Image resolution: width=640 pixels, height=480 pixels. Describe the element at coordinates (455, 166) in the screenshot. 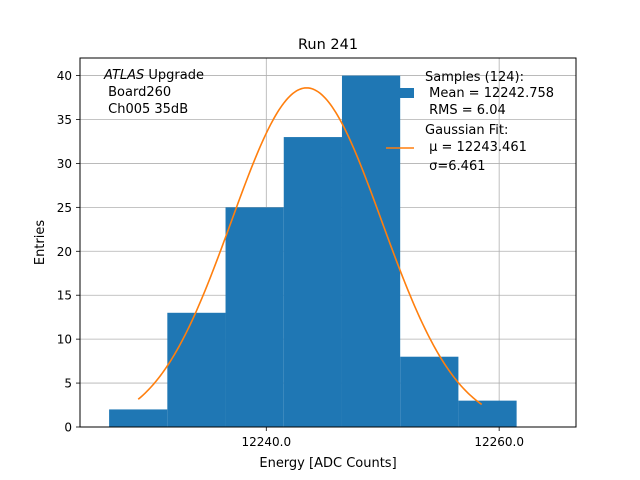

I see `legend-fit-sigma: σ=6.461` at that location.